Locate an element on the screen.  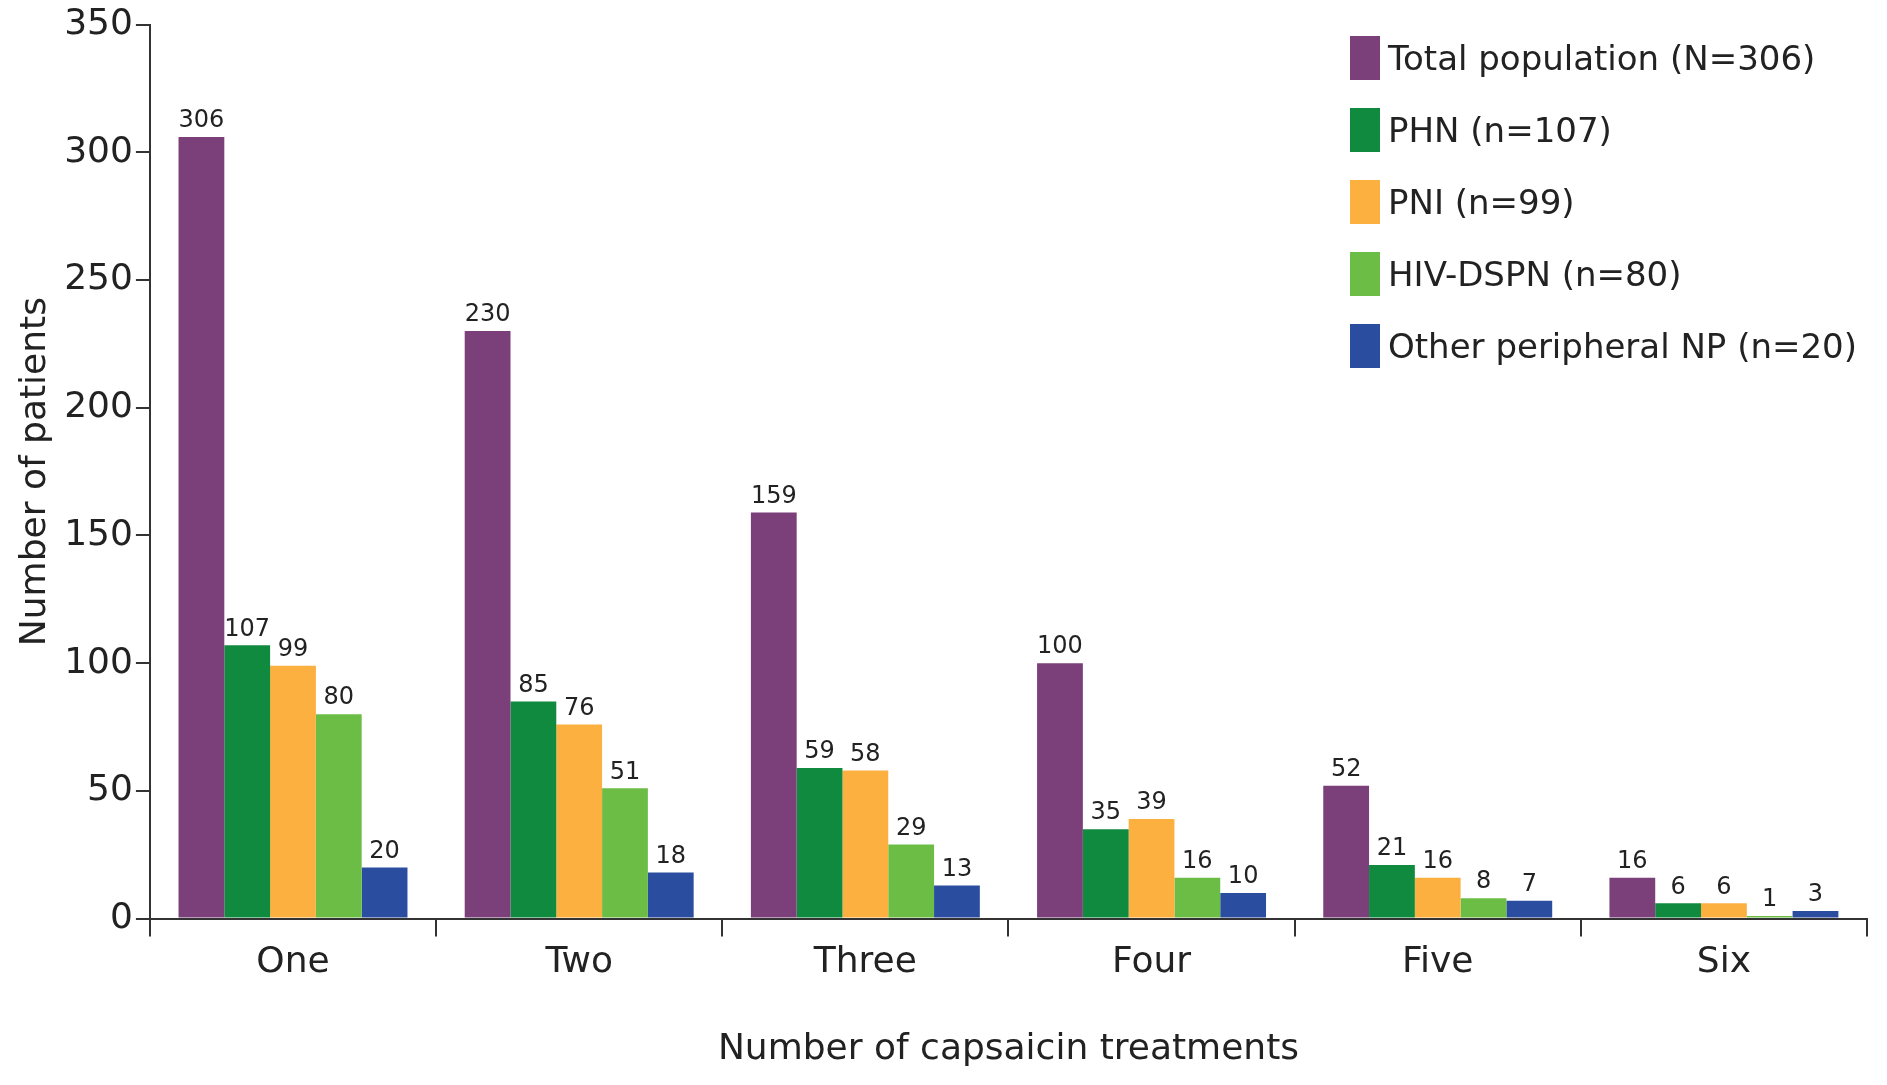
data-label: 85 is located at coordinates (533, 683).